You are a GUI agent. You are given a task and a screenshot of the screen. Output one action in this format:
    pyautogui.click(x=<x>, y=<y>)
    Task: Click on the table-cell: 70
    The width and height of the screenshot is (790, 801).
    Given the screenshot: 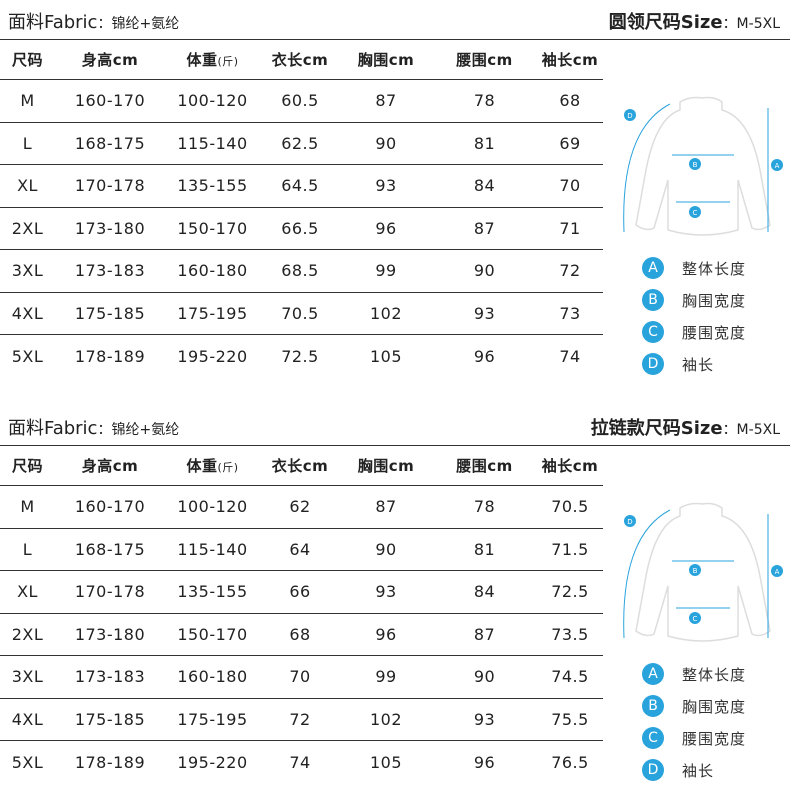 What is the action you would take?
    pyautogui.click(x=300, y=677)
    